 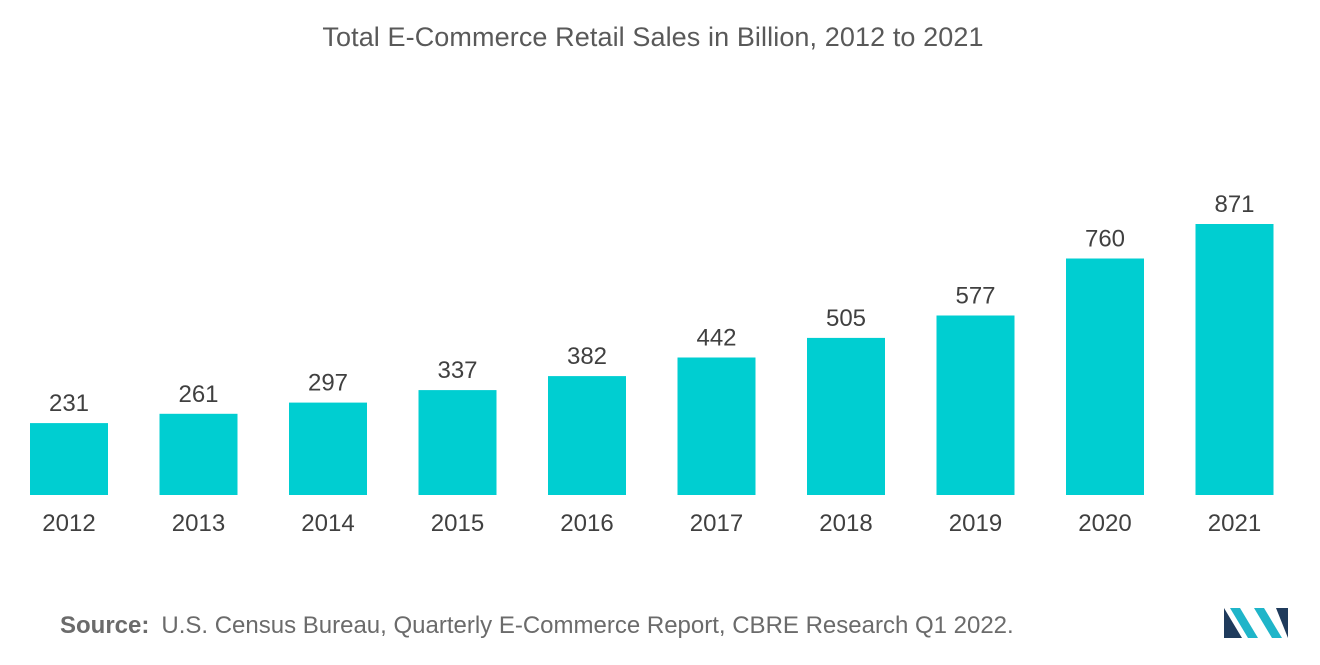 I want to click on value-label-2015: 337, so click(x=457, y=370).